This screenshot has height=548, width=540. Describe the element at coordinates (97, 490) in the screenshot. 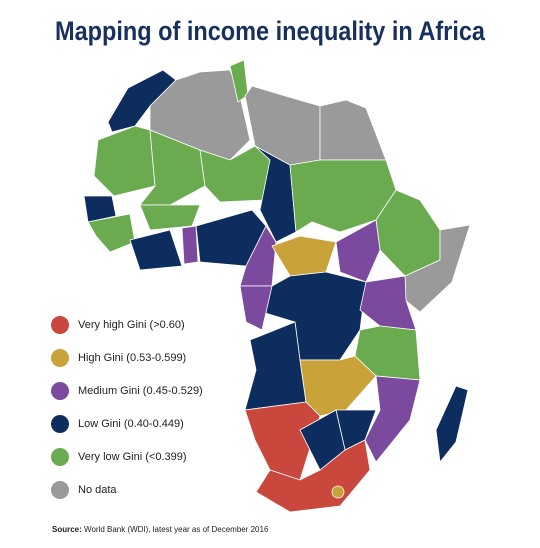

I see `legend-label: No data` at that location.